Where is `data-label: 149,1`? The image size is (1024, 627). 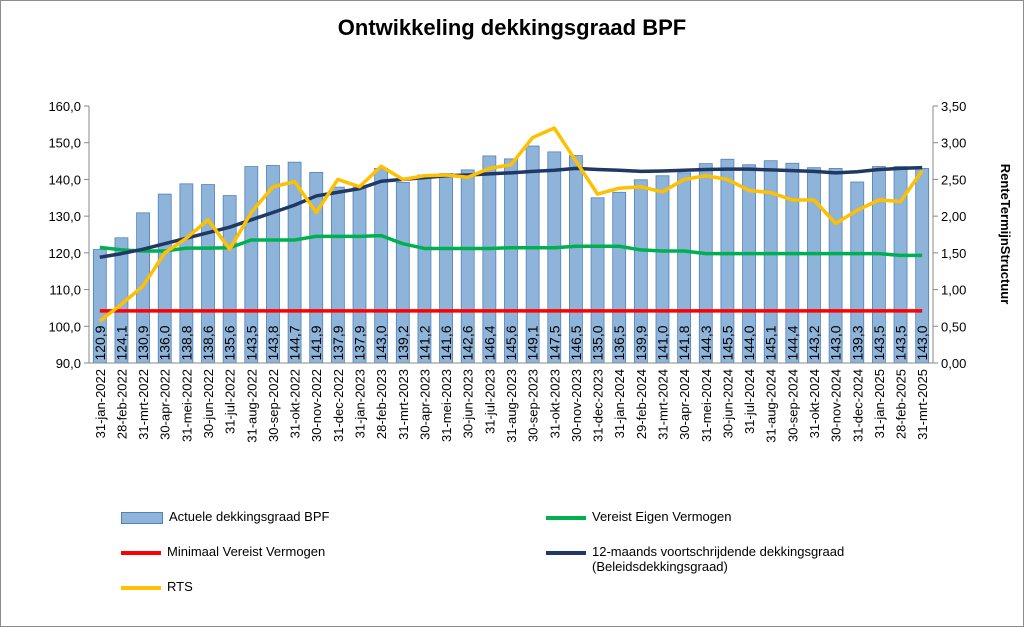 data-label: 149,1 is located at coordinates (533, 342).